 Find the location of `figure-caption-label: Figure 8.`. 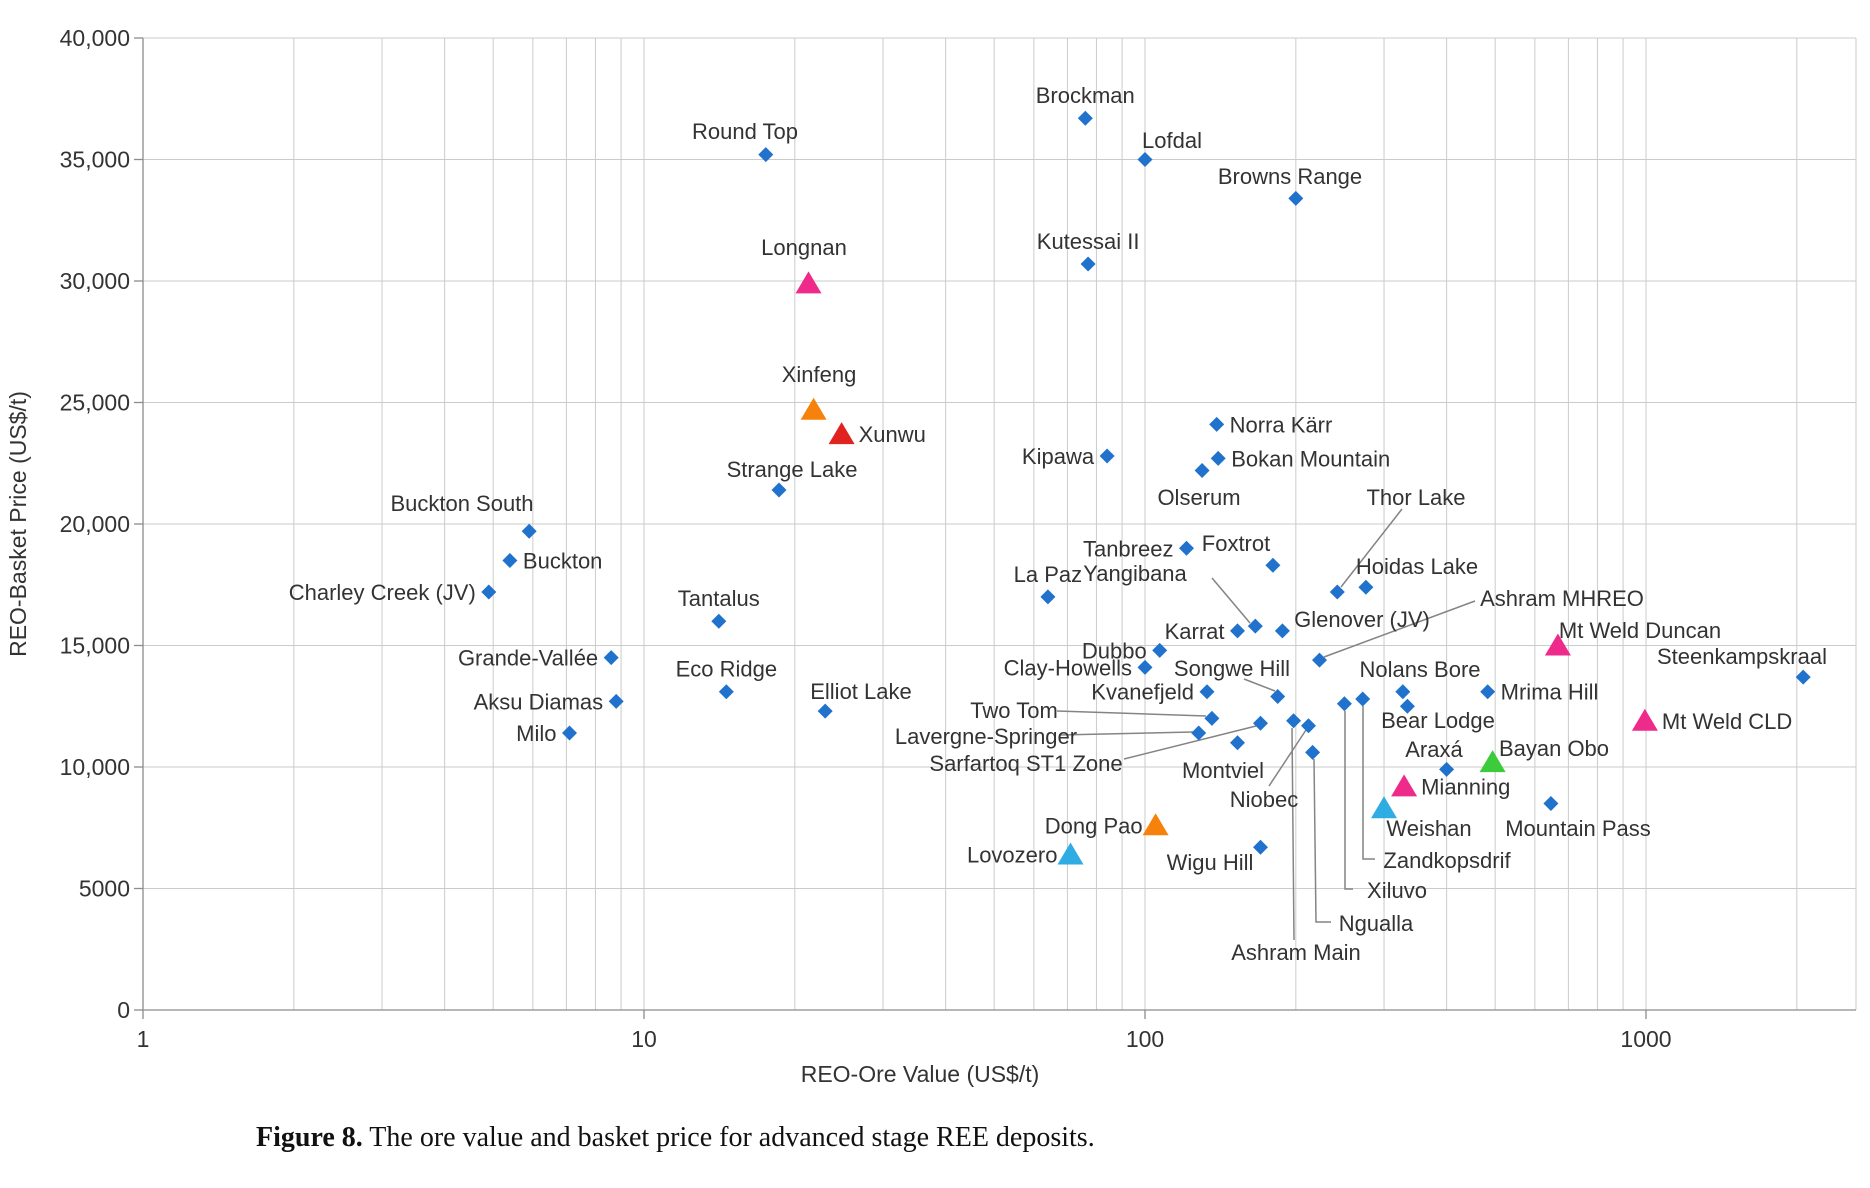

figure-caption-label: Figure 8. is located at coordinates (309, 1137).